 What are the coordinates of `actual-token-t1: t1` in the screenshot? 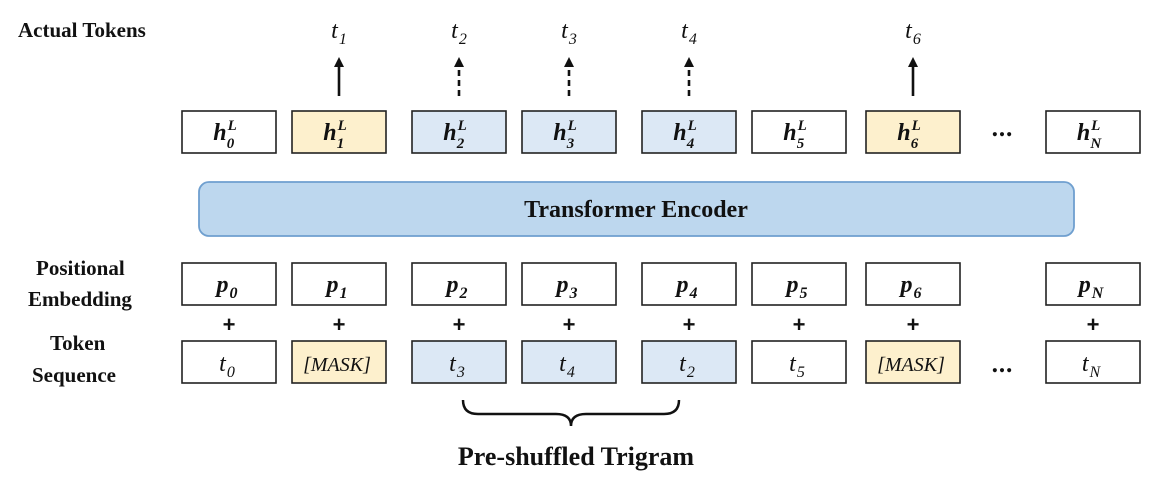 It's located at (339, 33).